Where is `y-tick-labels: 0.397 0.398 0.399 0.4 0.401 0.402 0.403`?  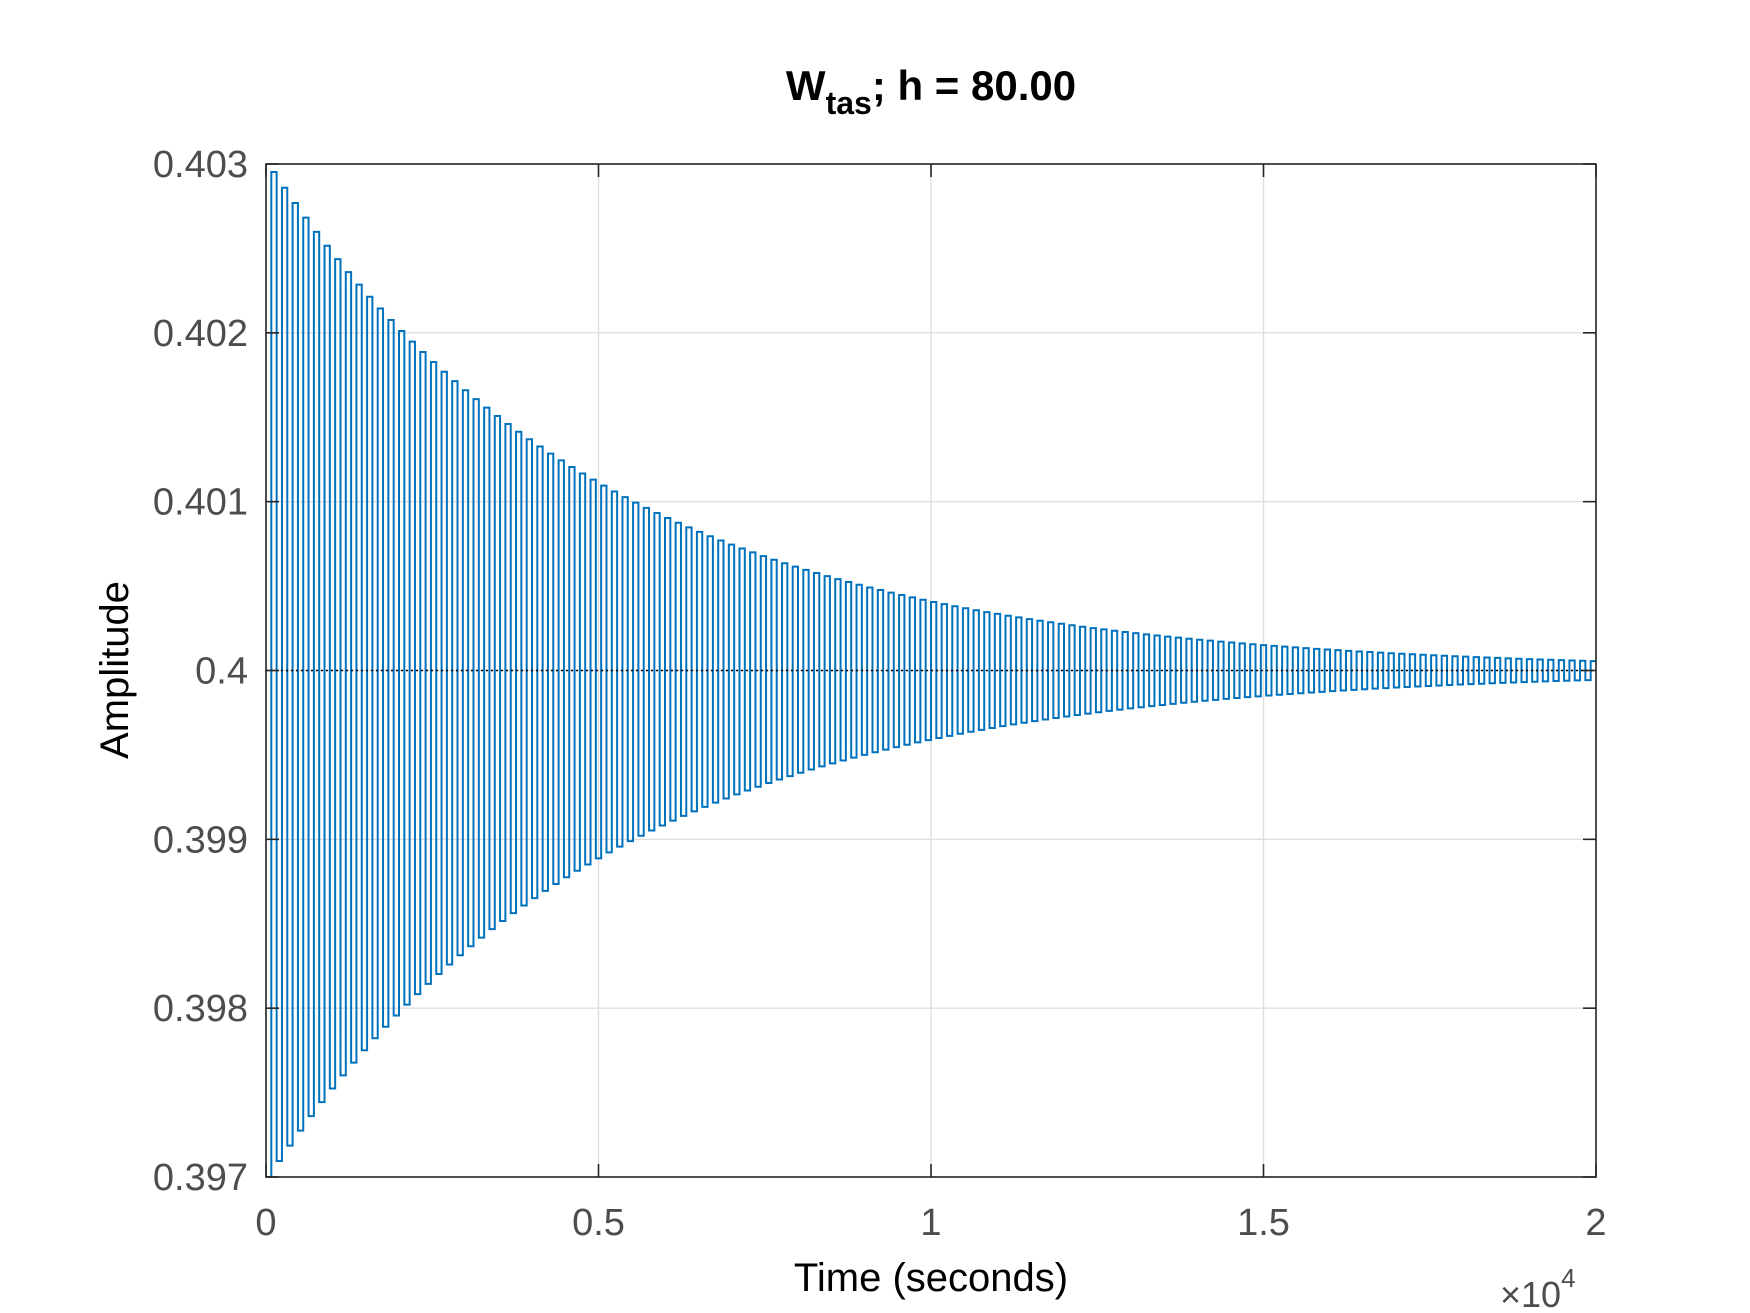
y-tick-labels: 0.397 0.398 0.399 0.4 0.401 0.402 0.403 is located at coordinates (200, 671).